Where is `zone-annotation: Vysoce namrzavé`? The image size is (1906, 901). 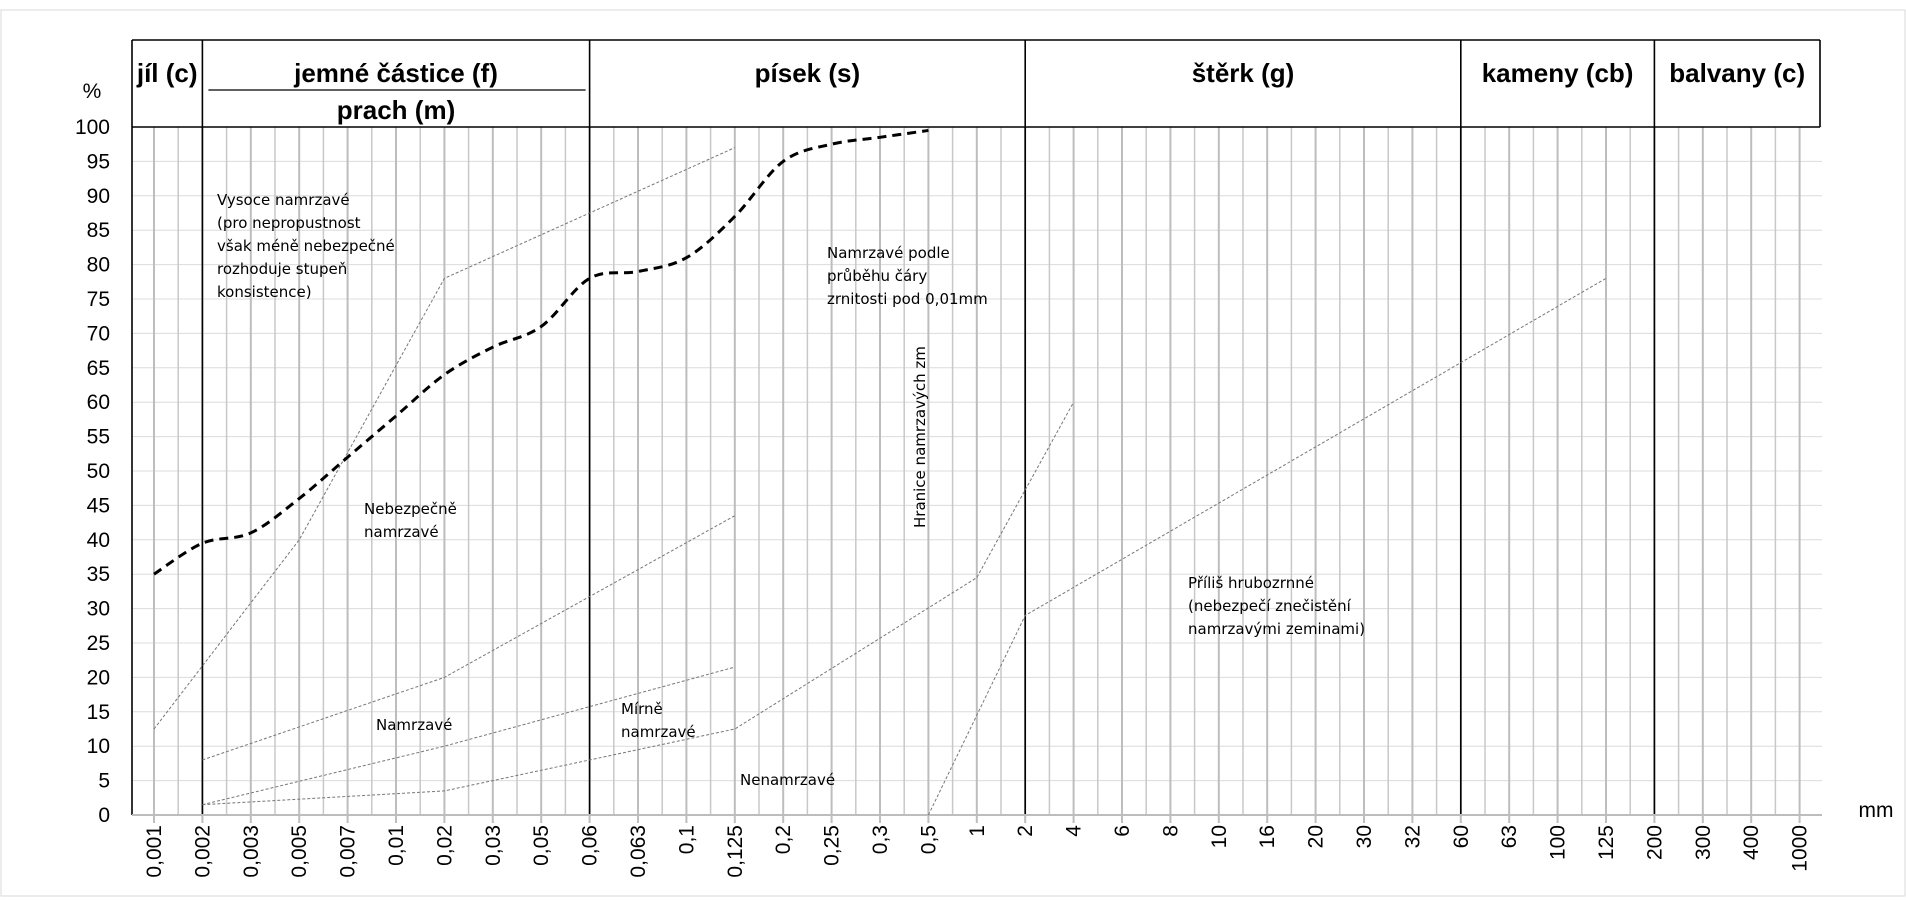 zone-annotation: Vysoce namrzavé is located at coordinates (283, 200).